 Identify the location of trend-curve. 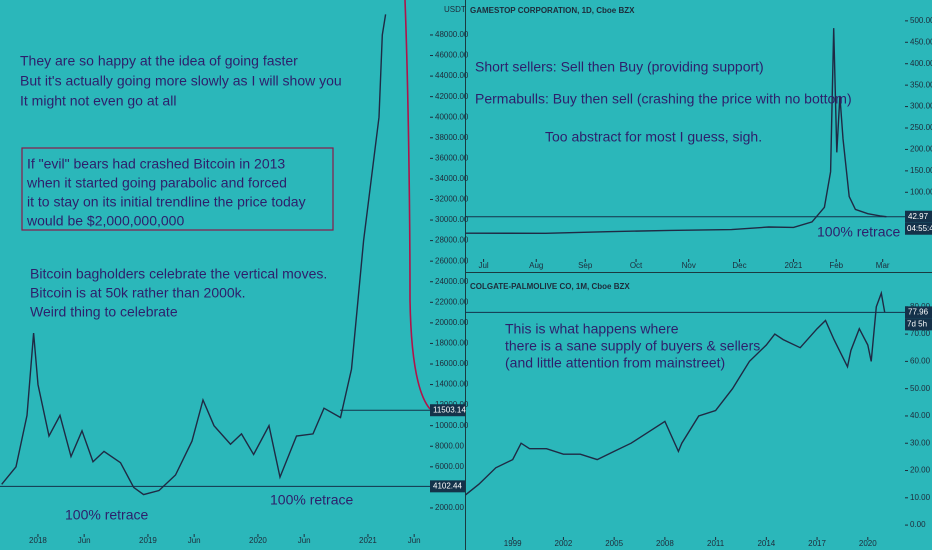
(417, 205).